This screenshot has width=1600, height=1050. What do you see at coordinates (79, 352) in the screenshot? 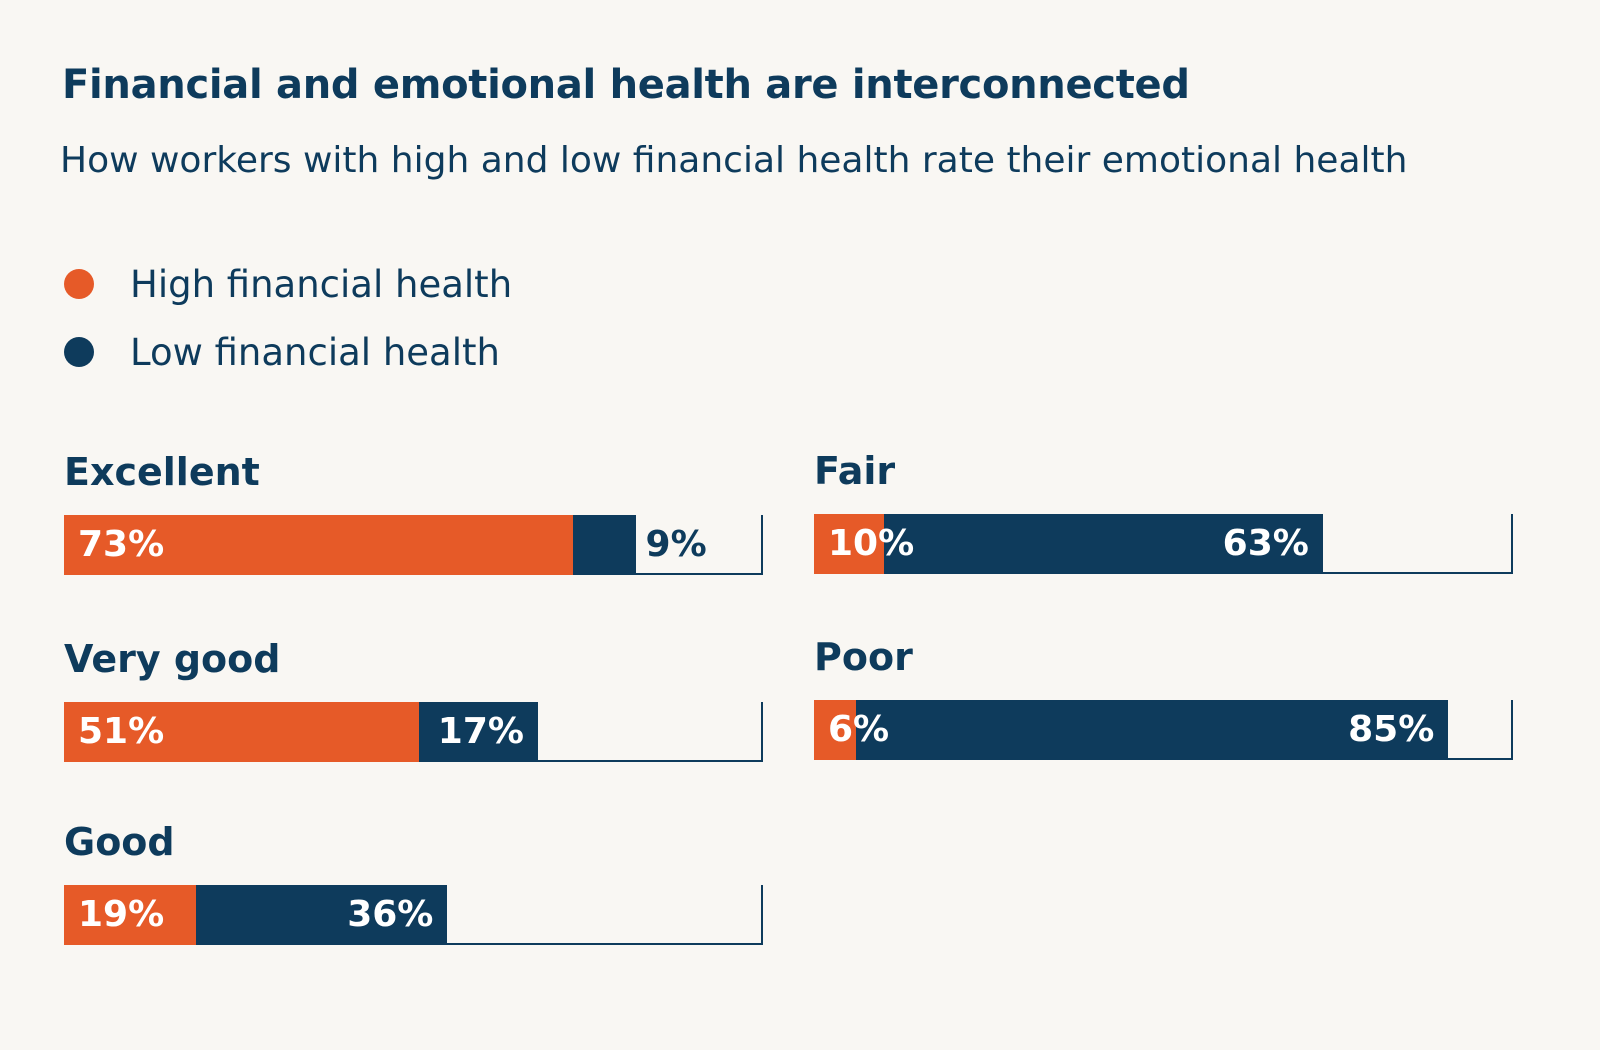
I see `legend-swatch-low` at bounding box center [79, 352].